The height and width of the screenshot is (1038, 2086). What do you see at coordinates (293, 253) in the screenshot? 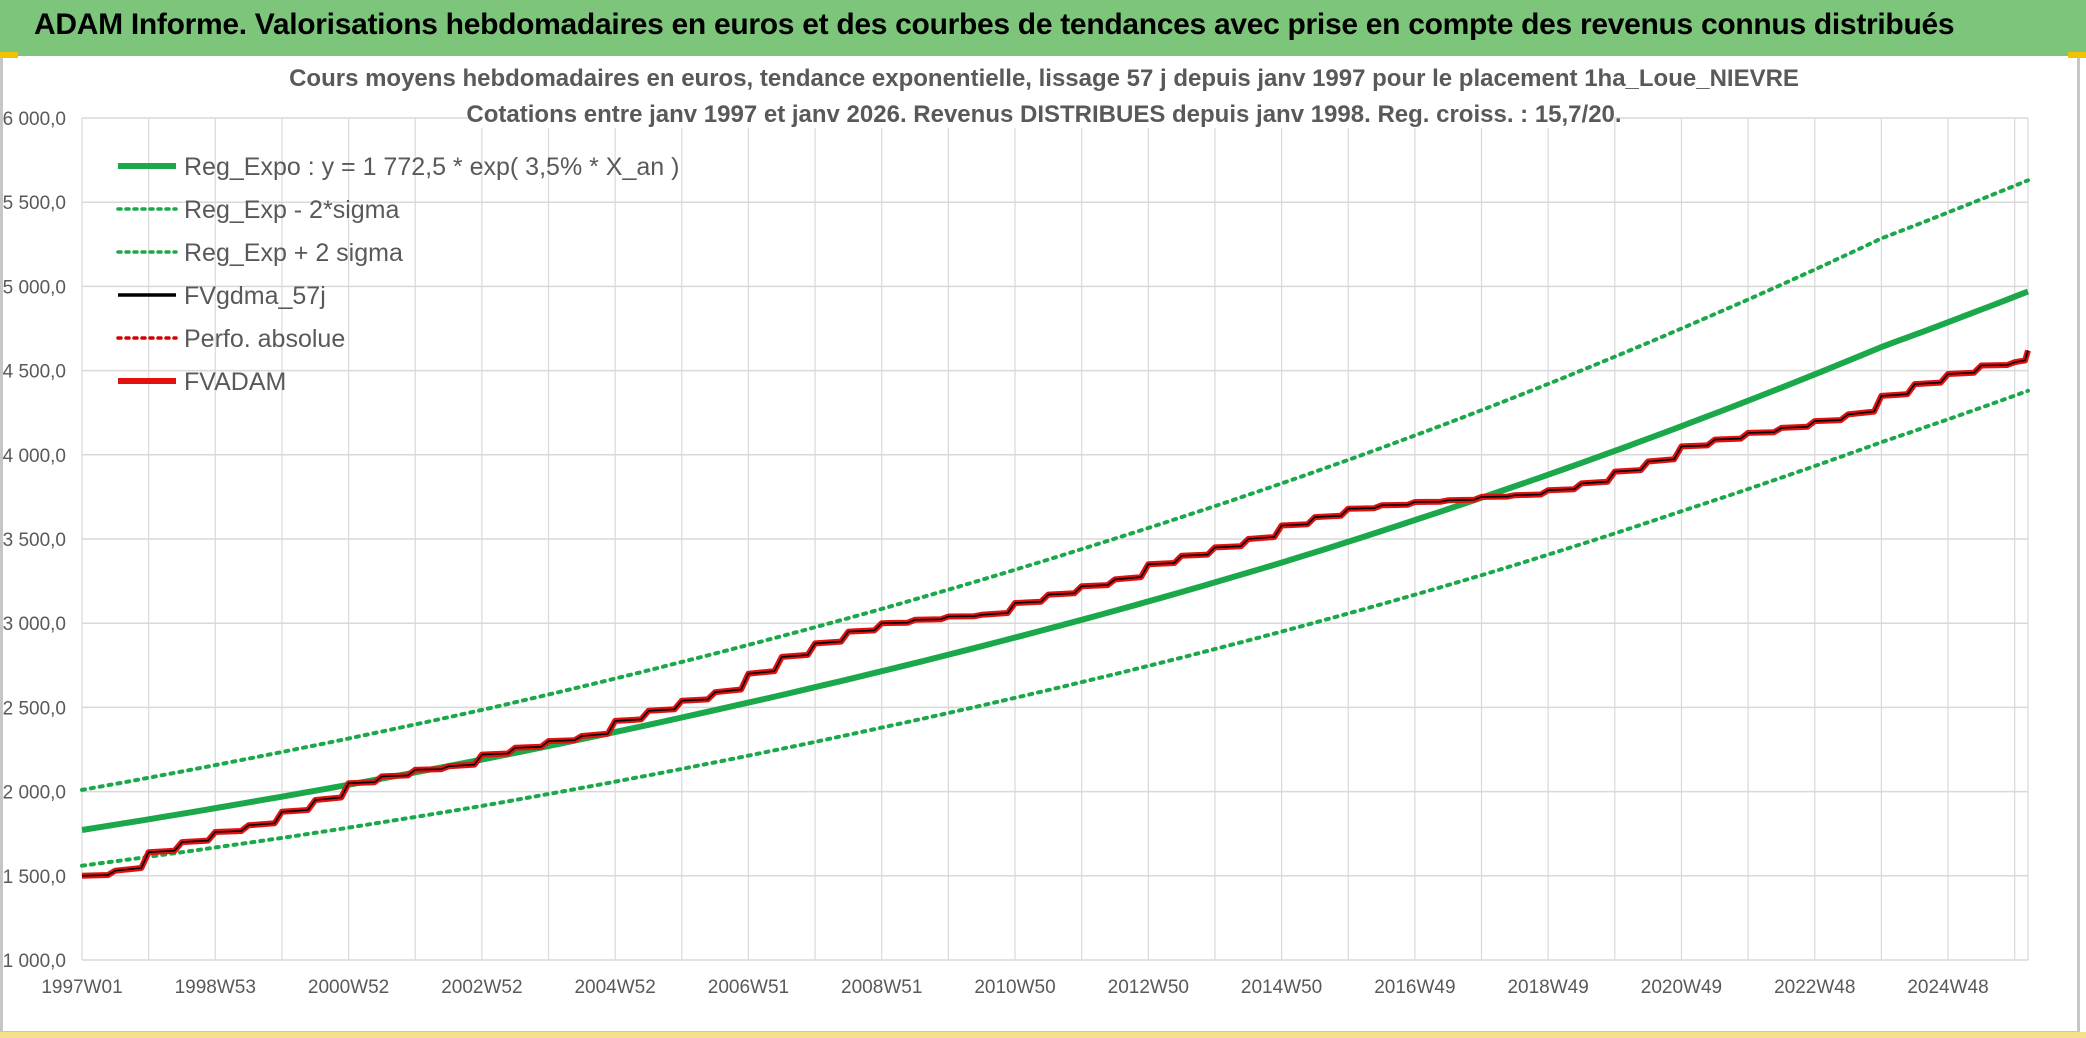
I see `legend-label: Reg_Exp + 2 sigma` at bounding box center [293, 253].